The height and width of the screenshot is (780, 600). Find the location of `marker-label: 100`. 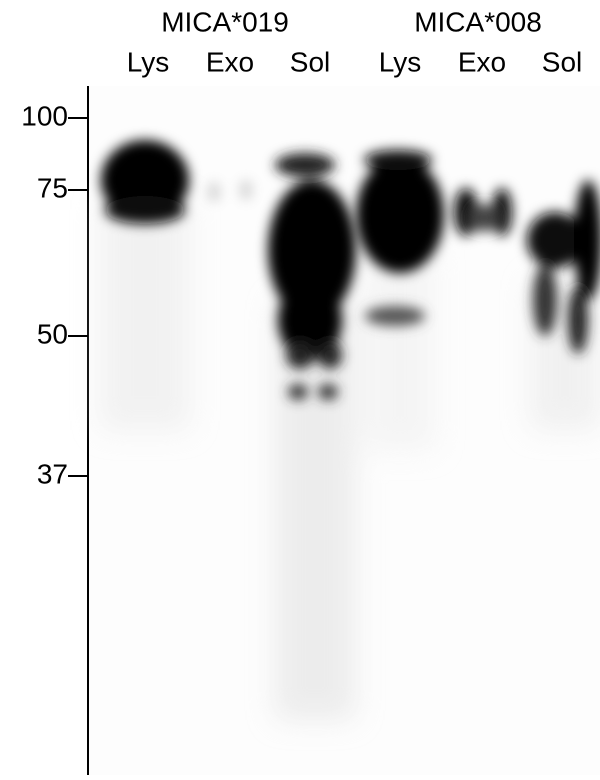

marker-label: 100 is located at coordinates (44, 115).